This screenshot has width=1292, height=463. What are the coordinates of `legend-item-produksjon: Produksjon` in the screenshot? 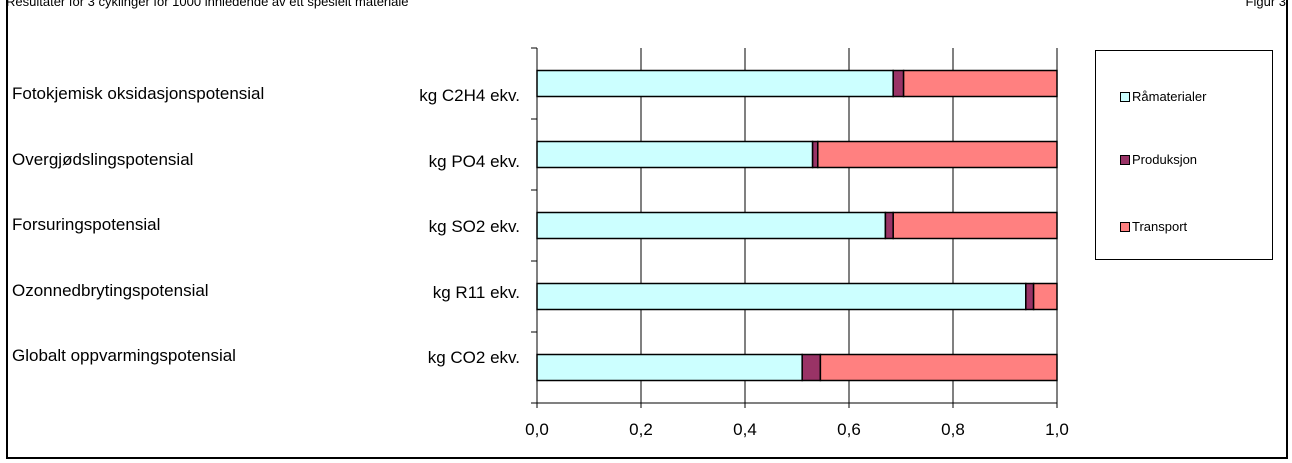 It's located at (1158, 160).